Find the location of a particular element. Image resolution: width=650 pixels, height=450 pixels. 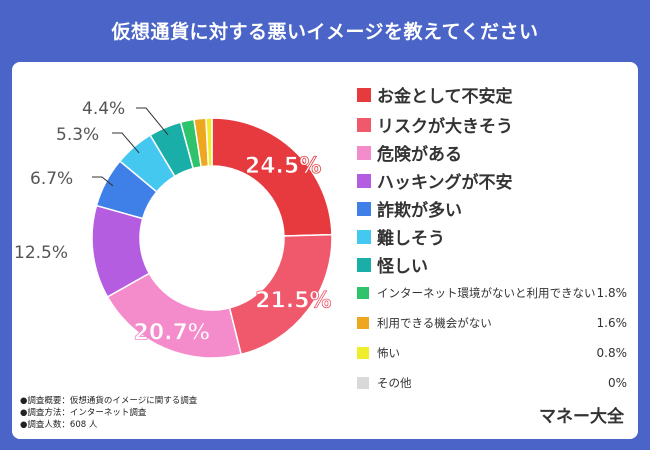

slice-label-6: 4.4% is located at coordinates (103, 109).